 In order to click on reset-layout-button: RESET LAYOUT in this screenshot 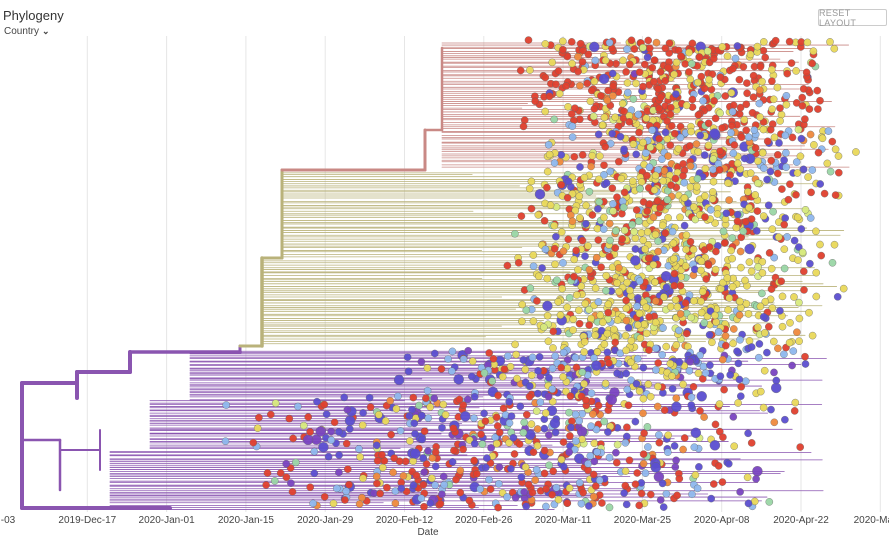, I will do `click(852, 18)`.